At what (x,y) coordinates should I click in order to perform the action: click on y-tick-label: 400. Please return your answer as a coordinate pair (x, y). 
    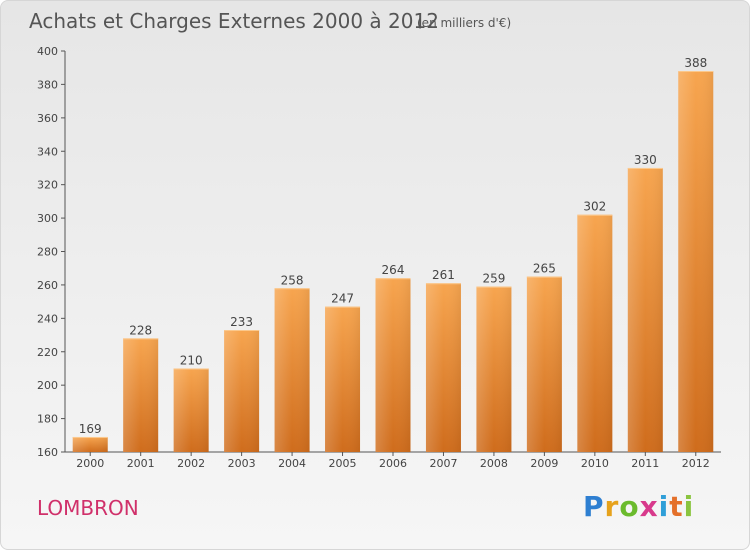
    Looking at the image, I should click on (47, 51).